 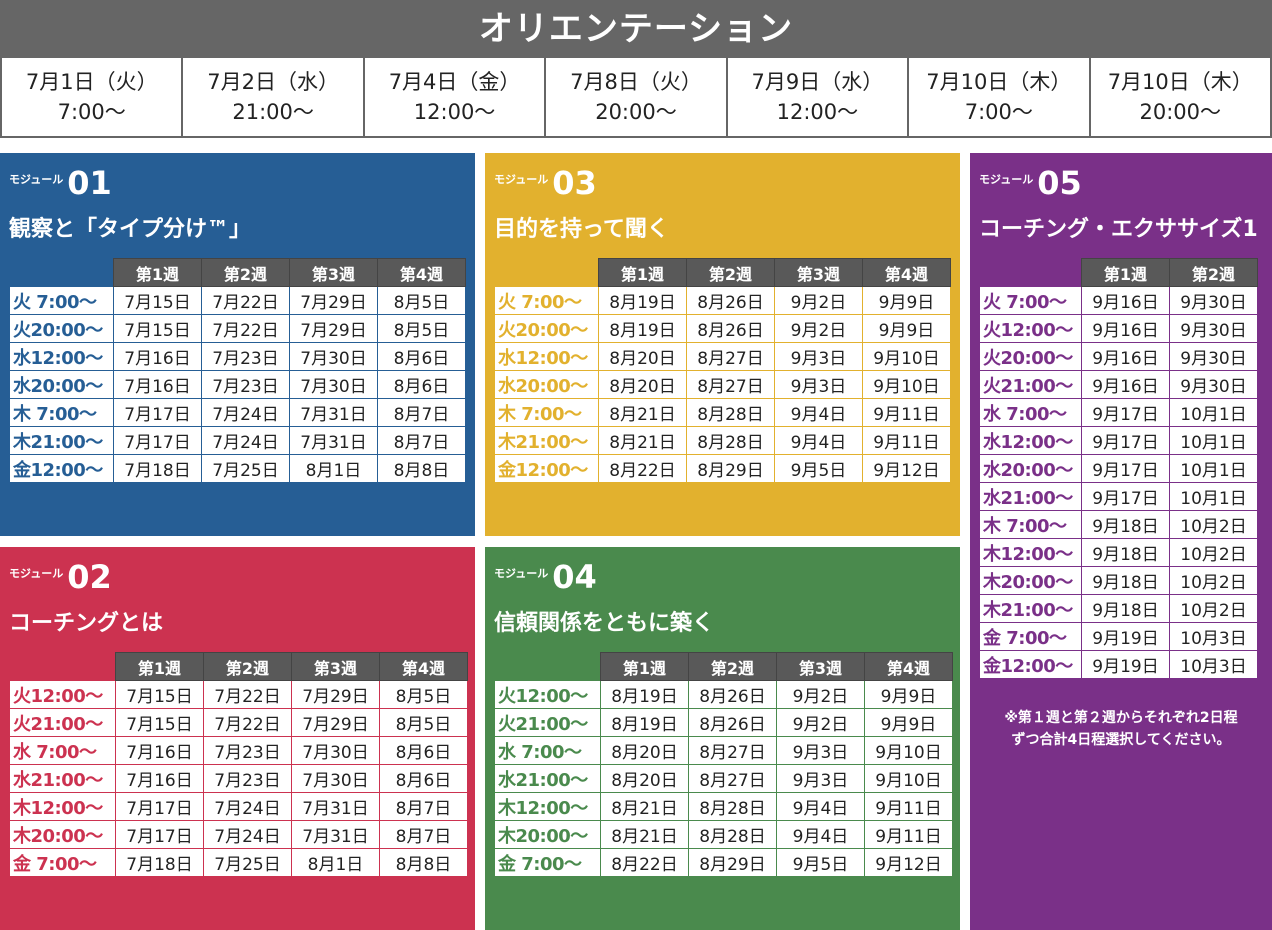 What do you see at coordinates (820, 834) in the screenshot?
I see `date-cell: 9月4日` at bounding box center [820, 834].